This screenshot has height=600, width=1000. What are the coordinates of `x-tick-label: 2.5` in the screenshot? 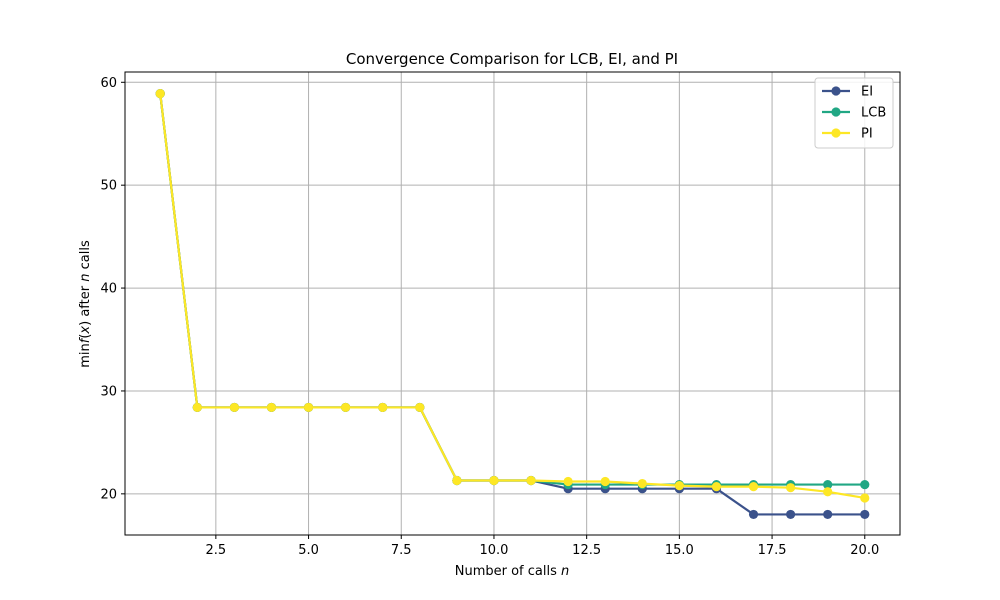 It's located at (216, 550).